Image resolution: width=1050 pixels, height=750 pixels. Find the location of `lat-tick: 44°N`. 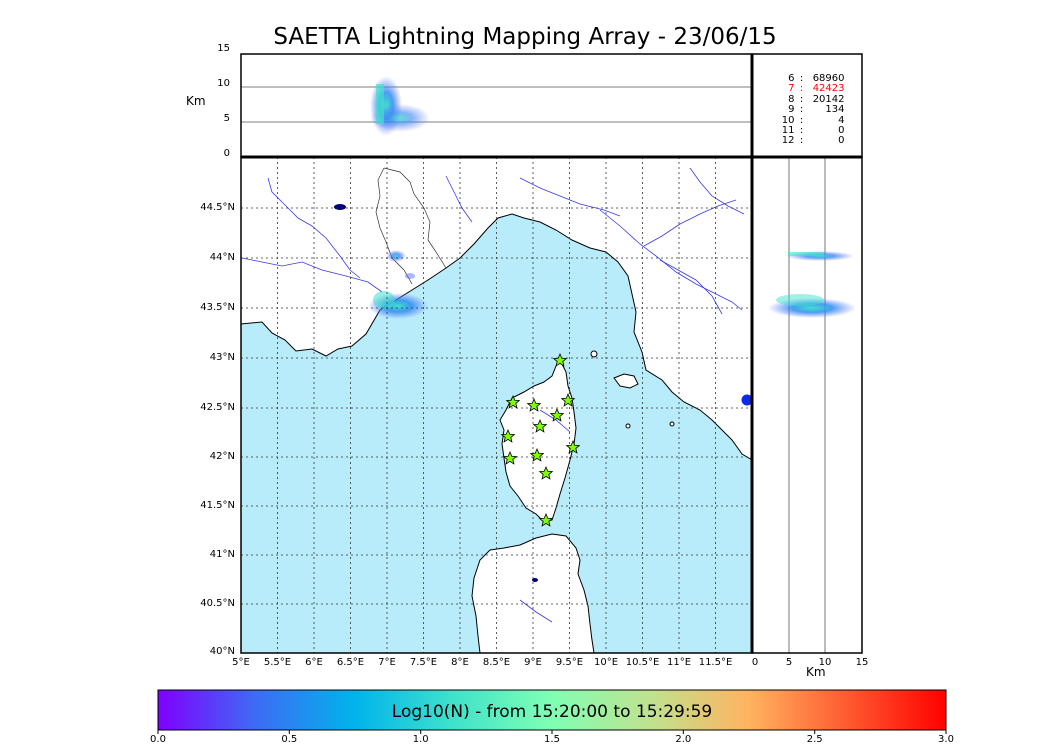

lat-tick: 44°N is located at coordinates (222, 257).